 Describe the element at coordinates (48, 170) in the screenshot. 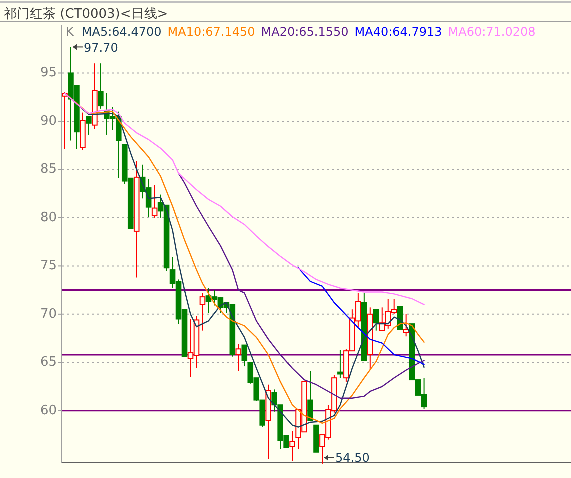

I see `ytick: 85` at that location.